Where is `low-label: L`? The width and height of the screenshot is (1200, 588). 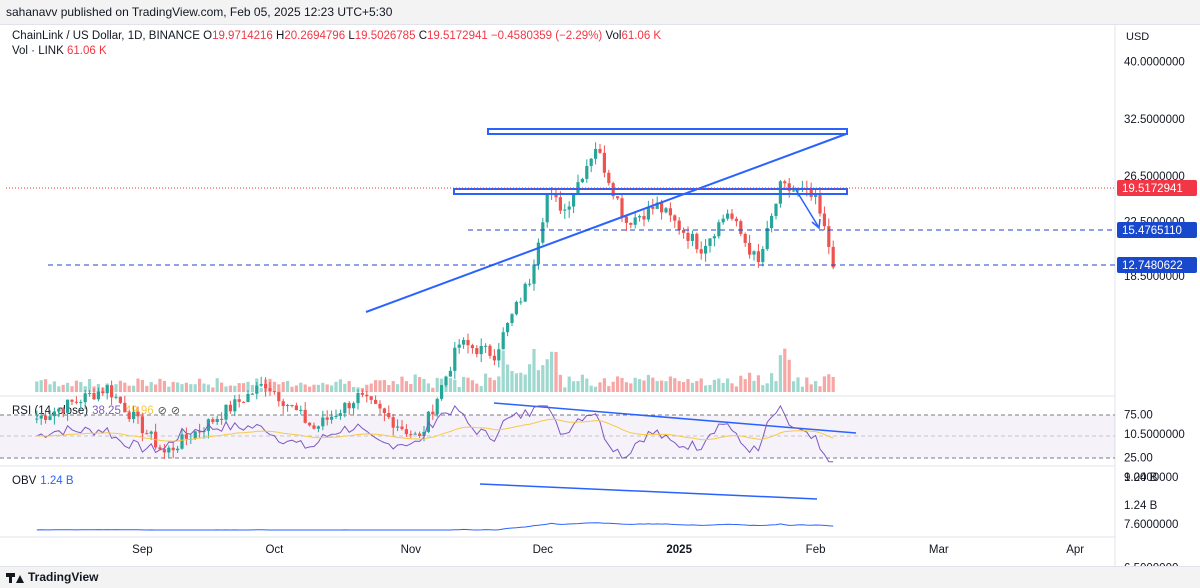
low-label: L is located at coordinates (351, 36).